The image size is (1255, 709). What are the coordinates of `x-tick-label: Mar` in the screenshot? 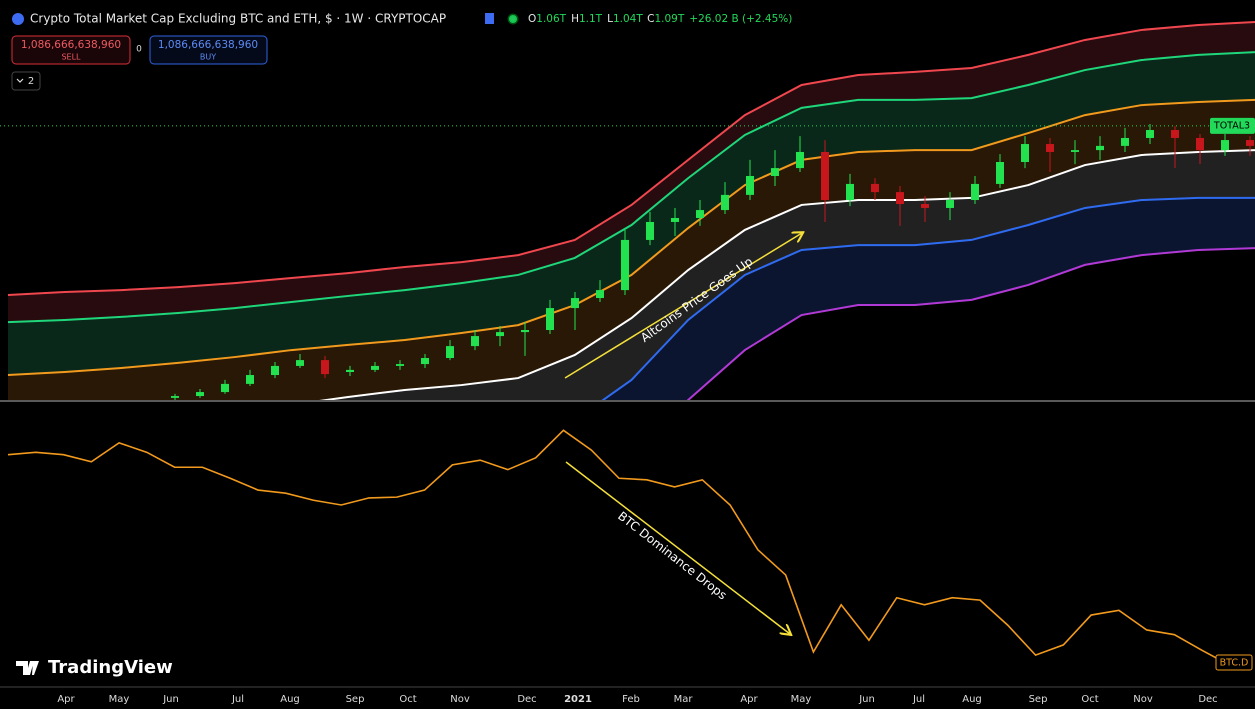 It's located at (684, 699).